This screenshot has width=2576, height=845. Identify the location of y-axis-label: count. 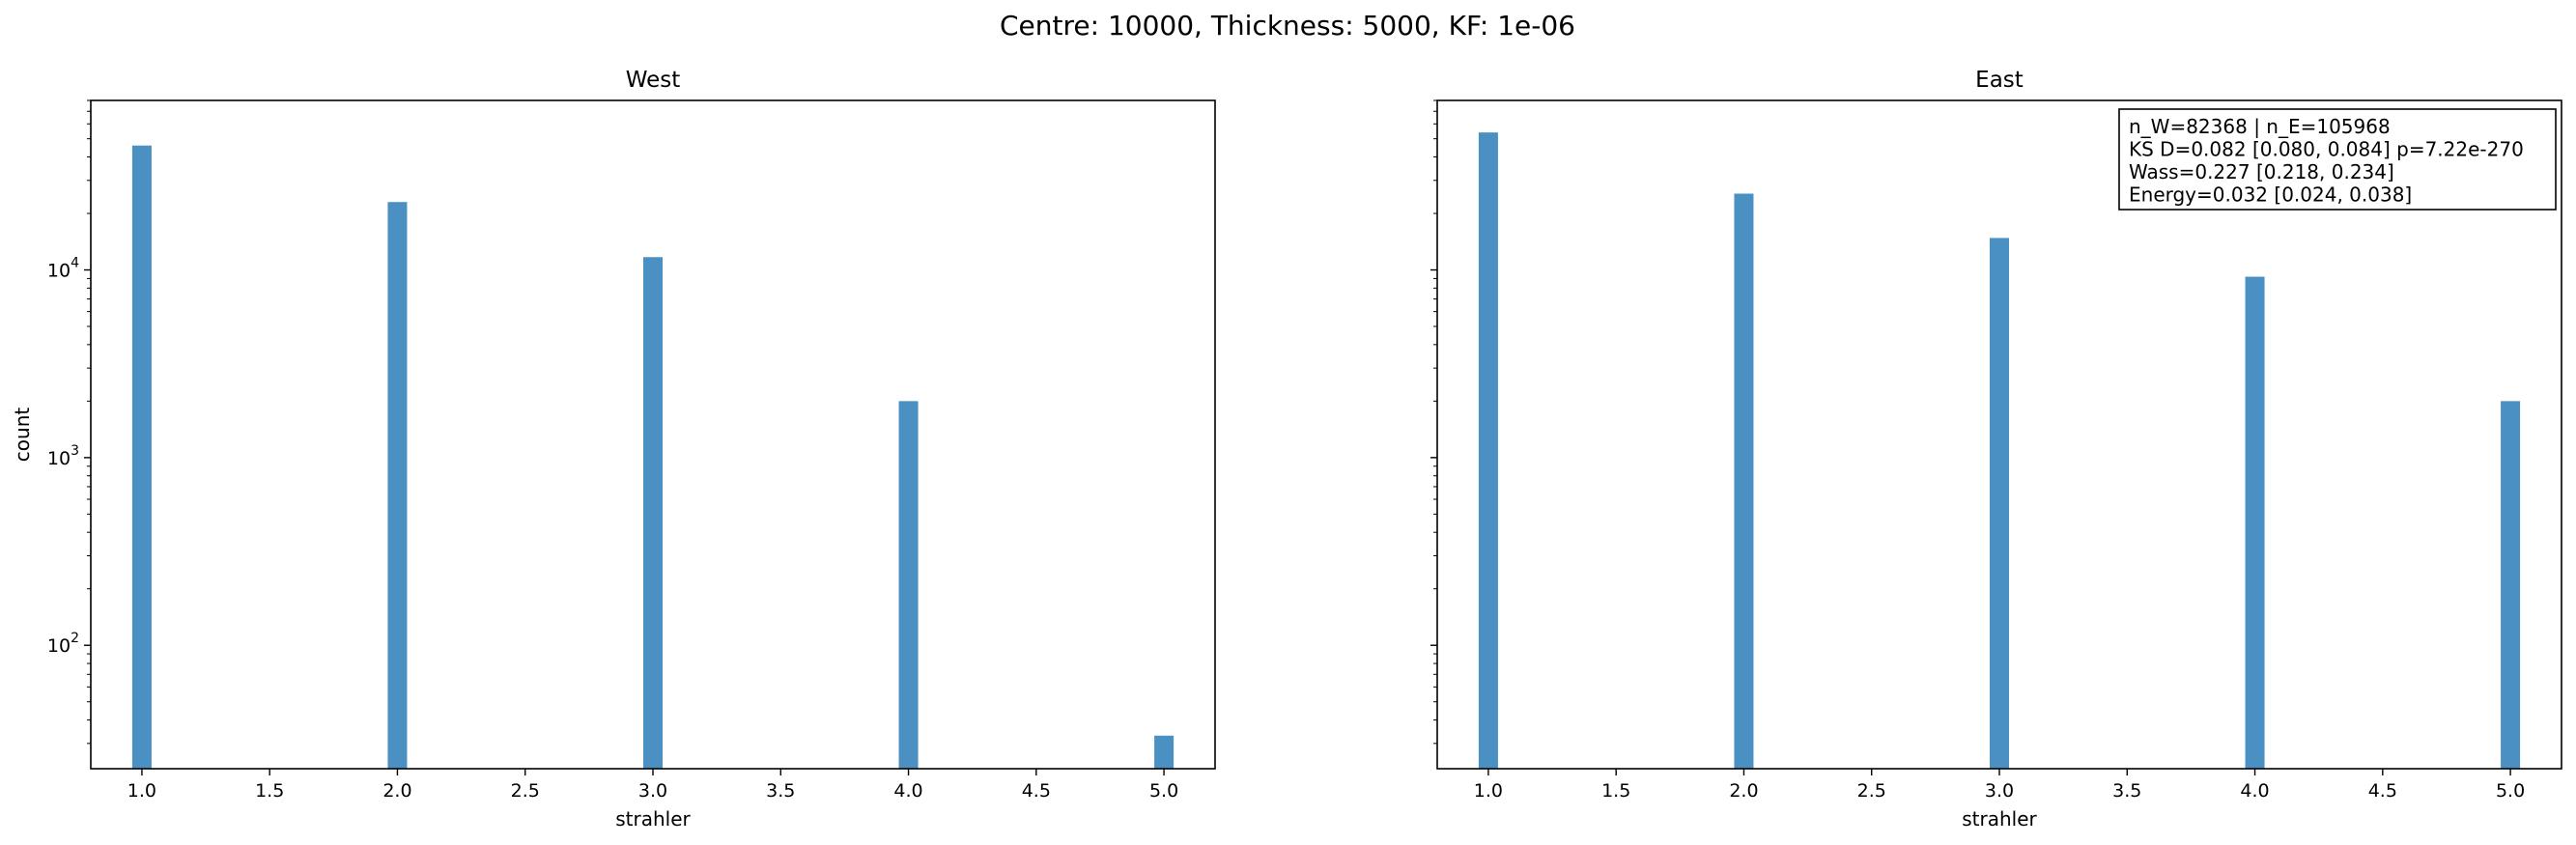
(22, 435).